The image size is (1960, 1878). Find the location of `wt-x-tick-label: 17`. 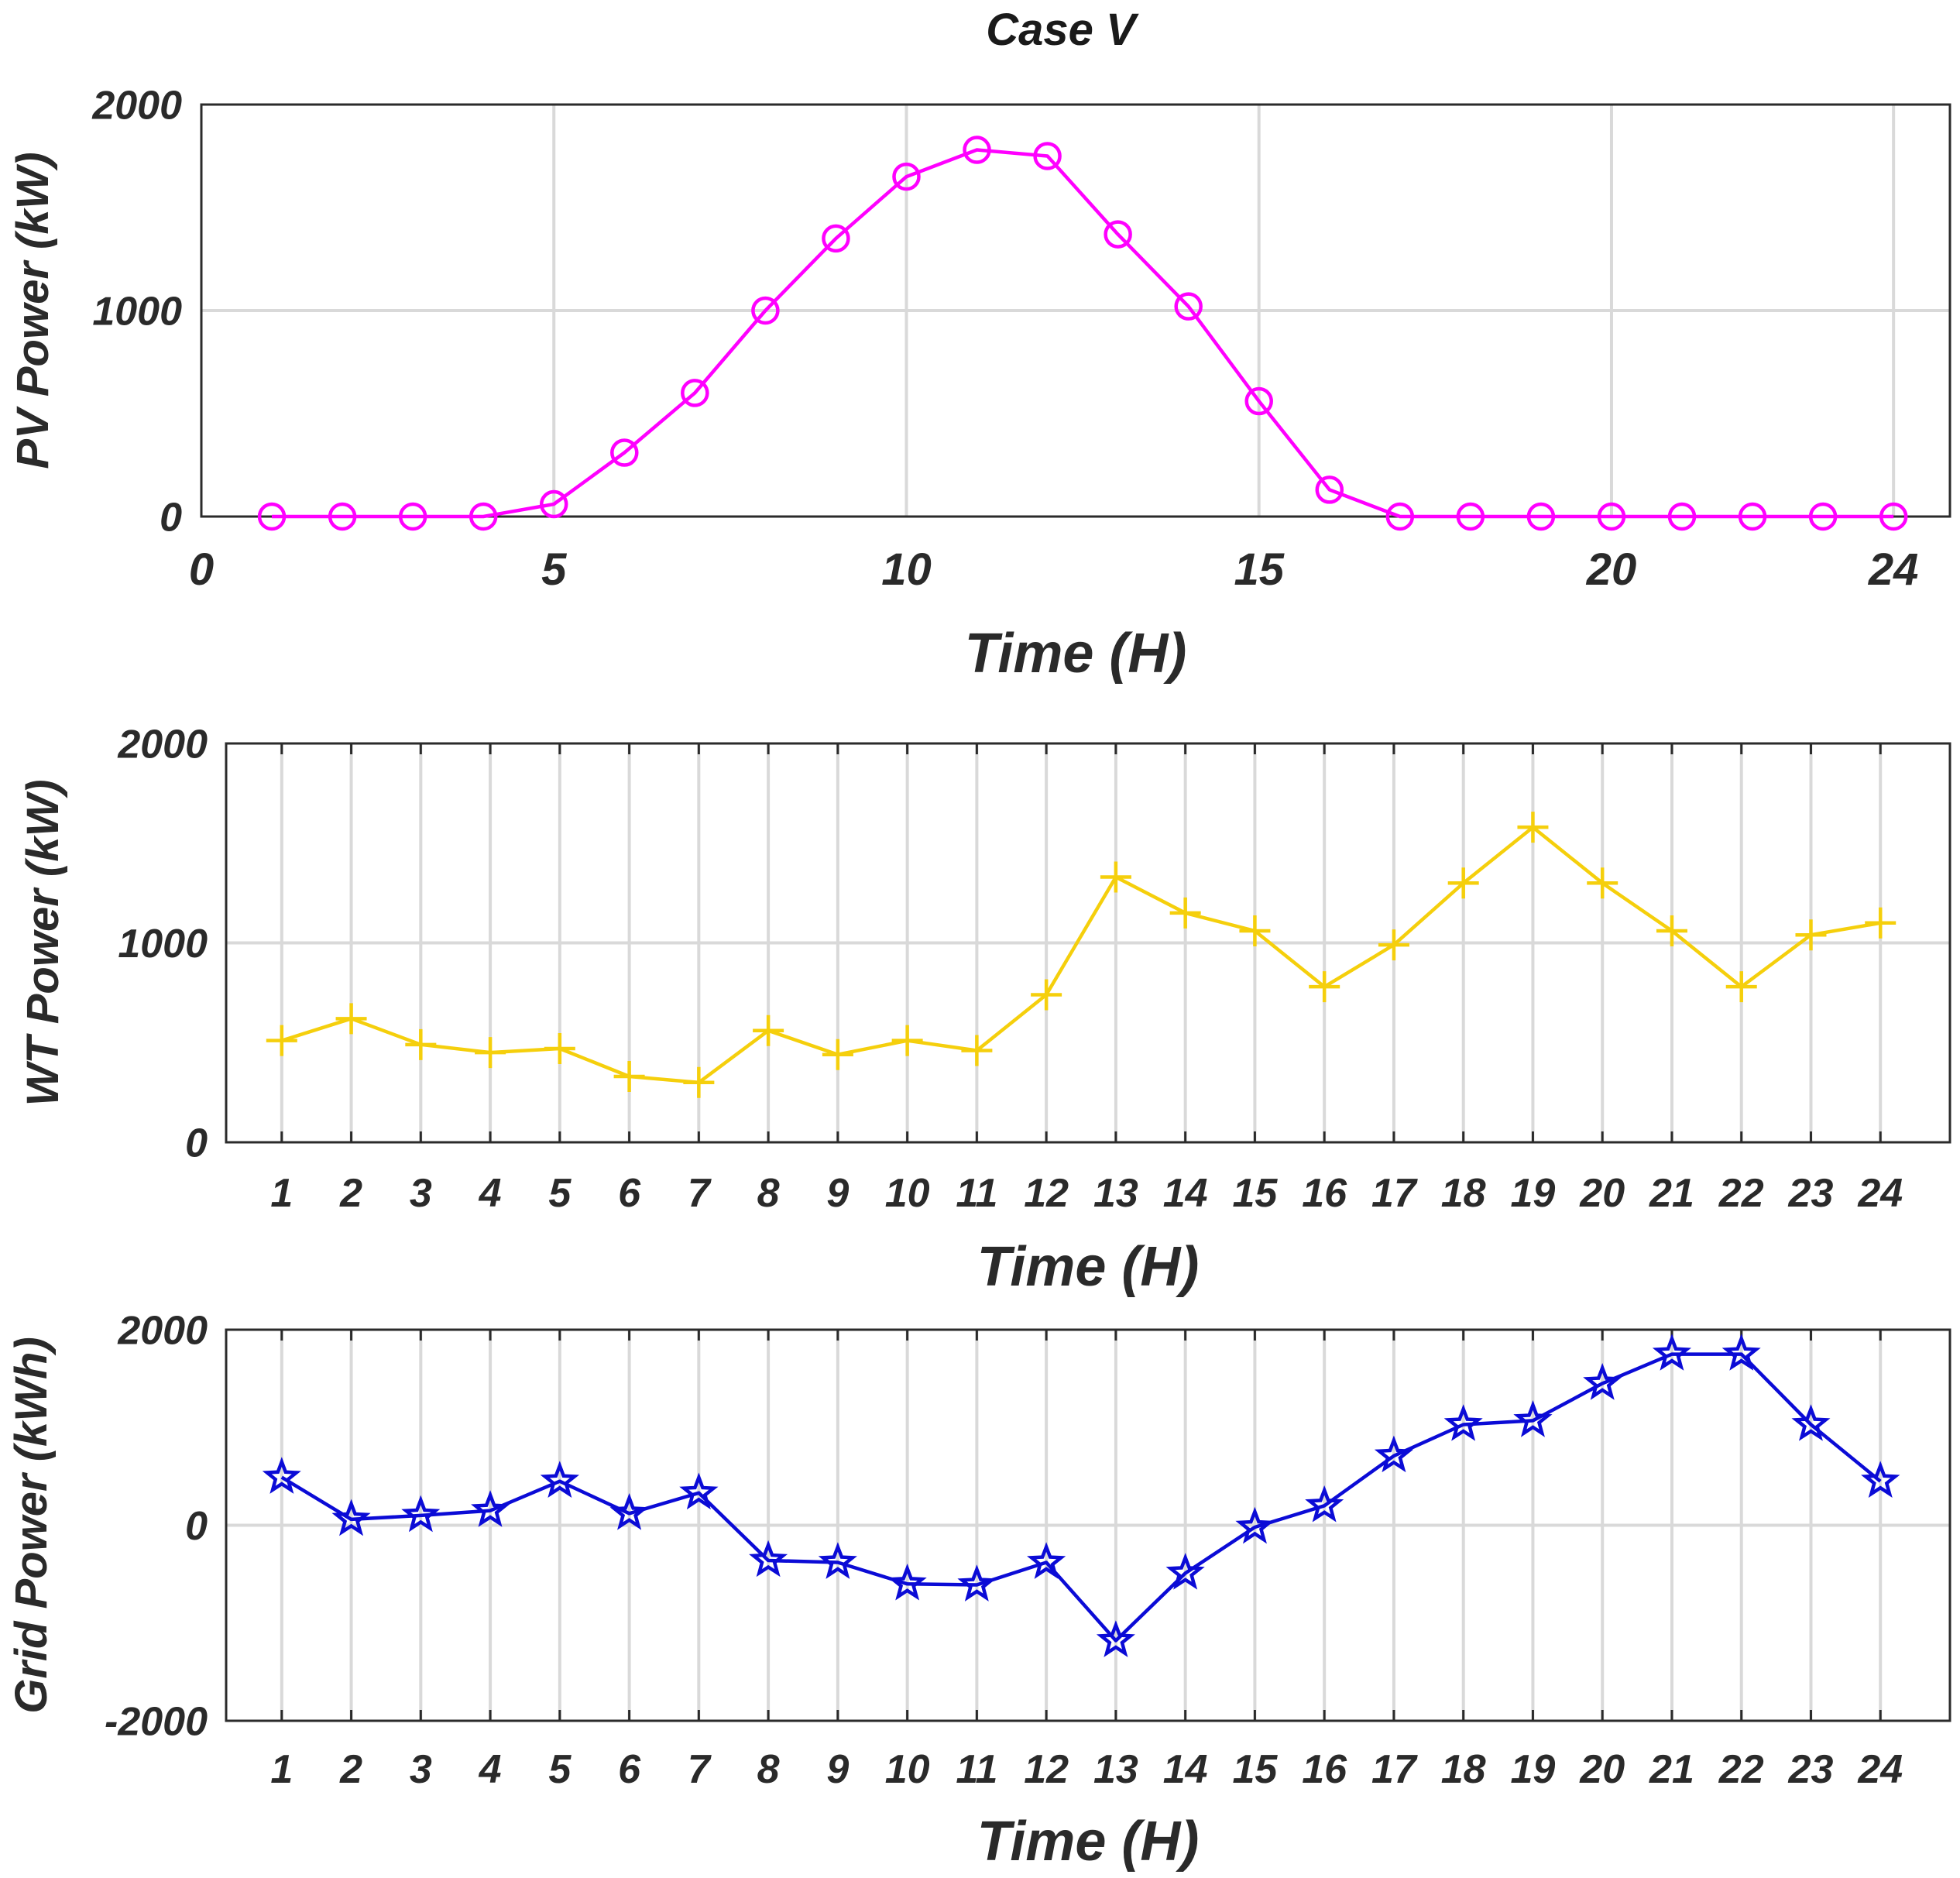

wt-x-tick-label: 17 is located at coordinates (1394, 1193).